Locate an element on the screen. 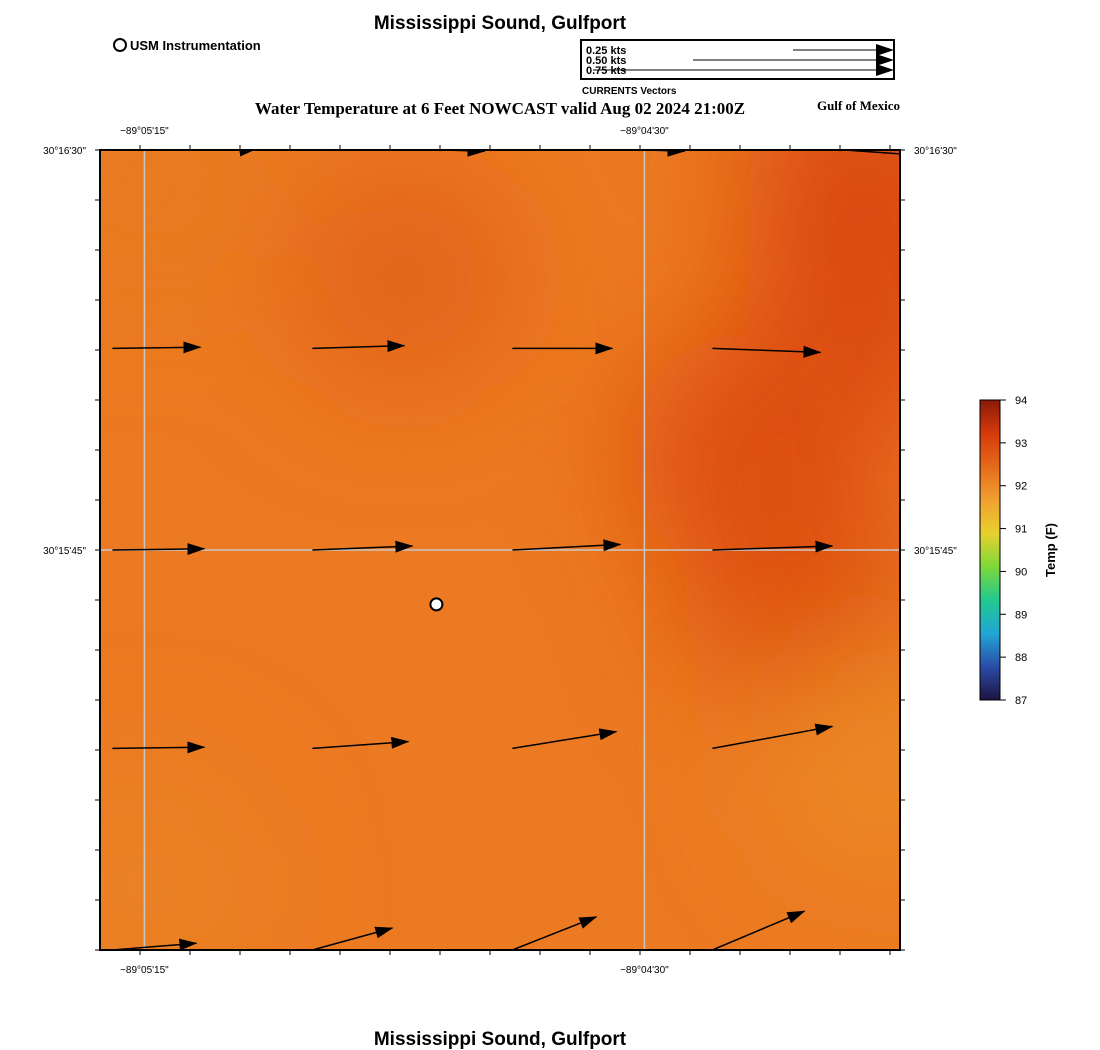 Image resolution: width=1100 pixels, height=1050 pixels. colorbar-tick-label: 89 is located at coordinates (1021, 615).